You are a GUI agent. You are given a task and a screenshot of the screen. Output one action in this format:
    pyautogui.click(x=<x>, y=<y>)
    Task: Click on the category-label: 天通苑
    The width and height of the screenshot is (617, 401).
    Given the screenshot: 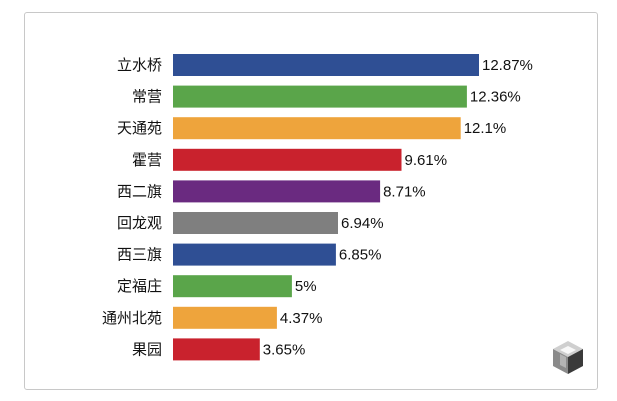 What is the action you would take?
    pyautogui.click(x=139, y=128)
    